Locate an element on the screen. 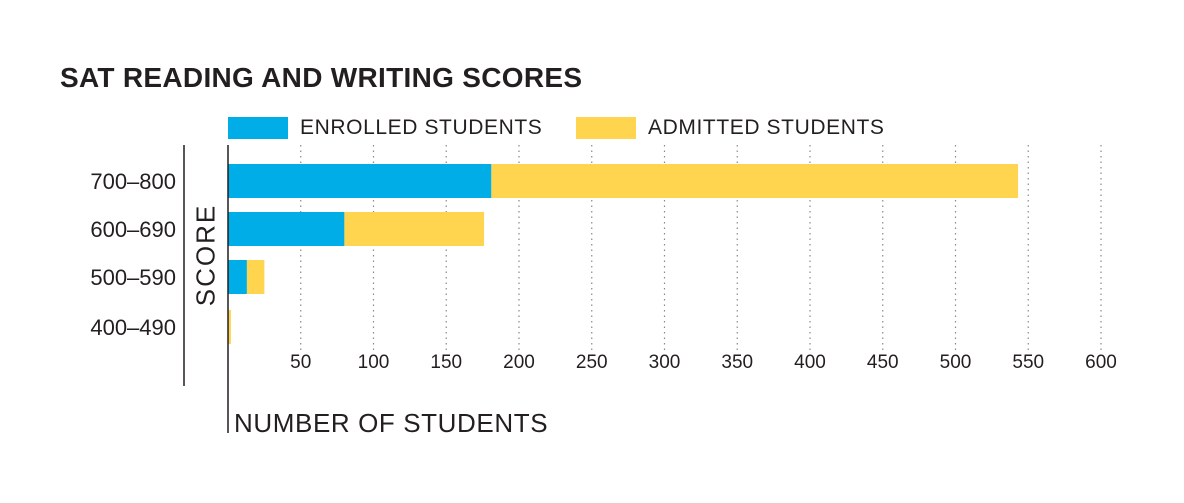 The height and width of the screenshot is (503, 1184). category-label: 700–800 is located at coordinates (133, 181).